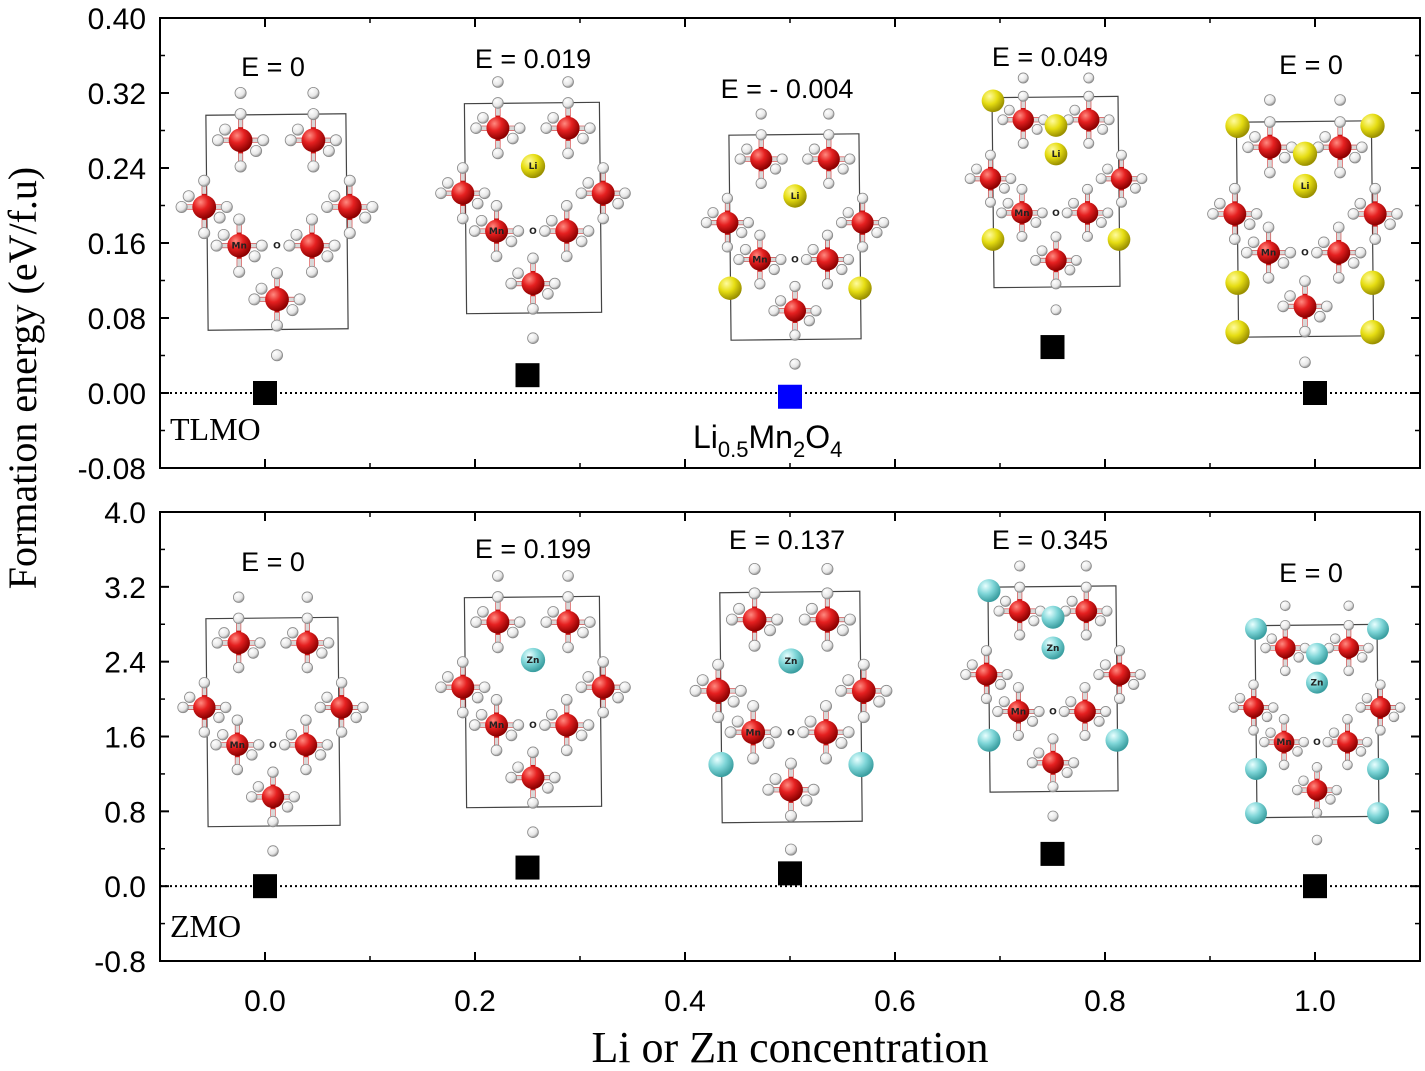  I want to click on formula-label: Li0.5Mn2O4, so click(767, 440).